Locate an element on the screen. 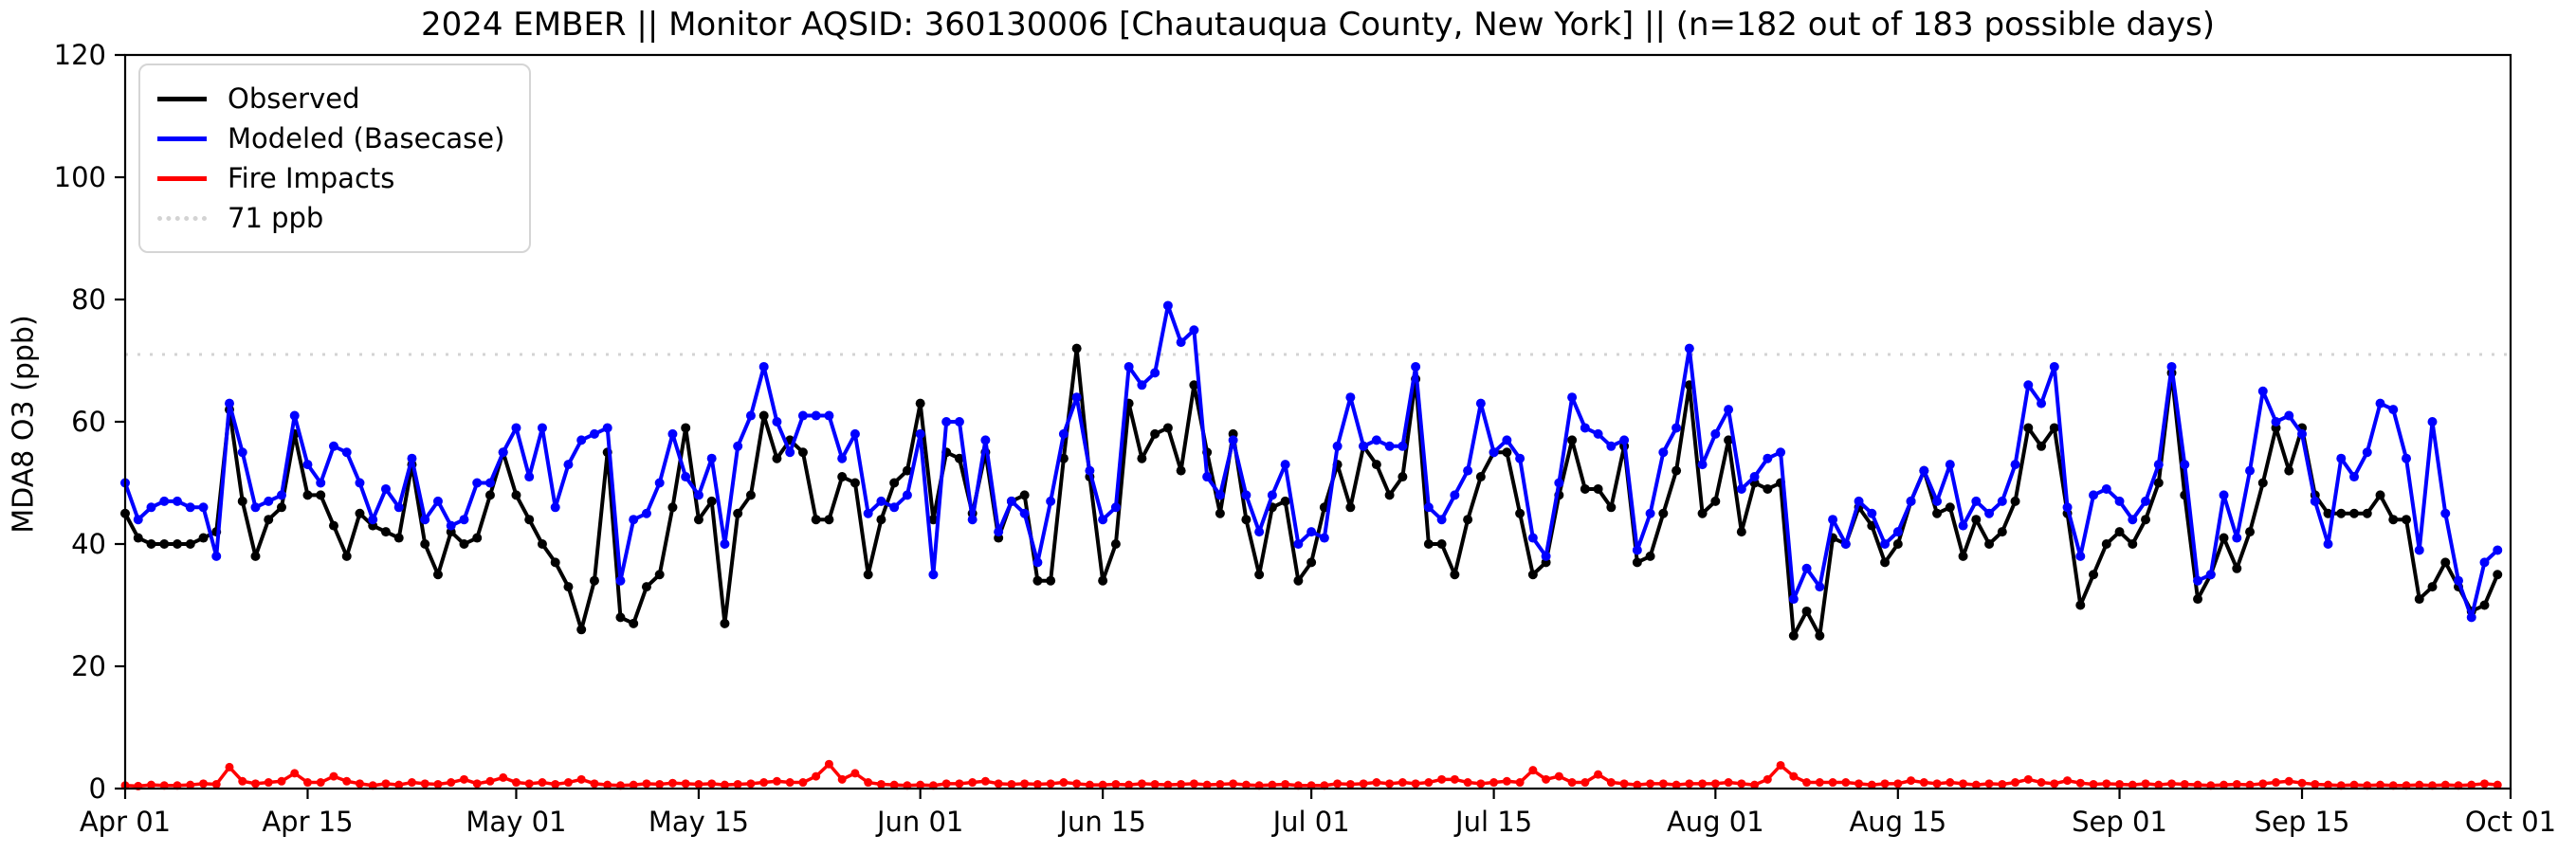 Image resolution: width=2576 pixels, height=853 pixels. x-tick-label: May 01 is located at coordinates (516, 822).